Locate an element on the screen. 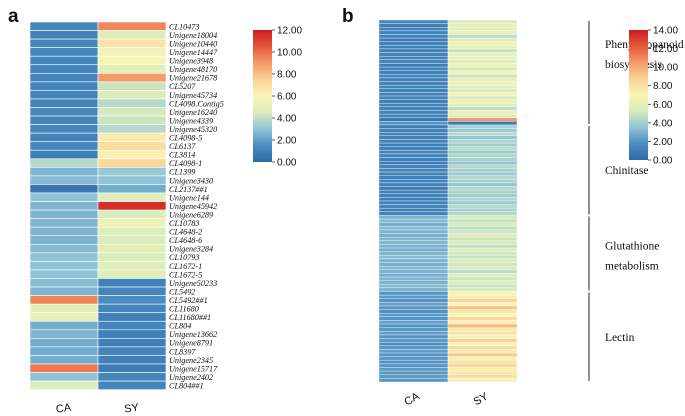  group-label: Lectin is located at coordinates (620, 338).